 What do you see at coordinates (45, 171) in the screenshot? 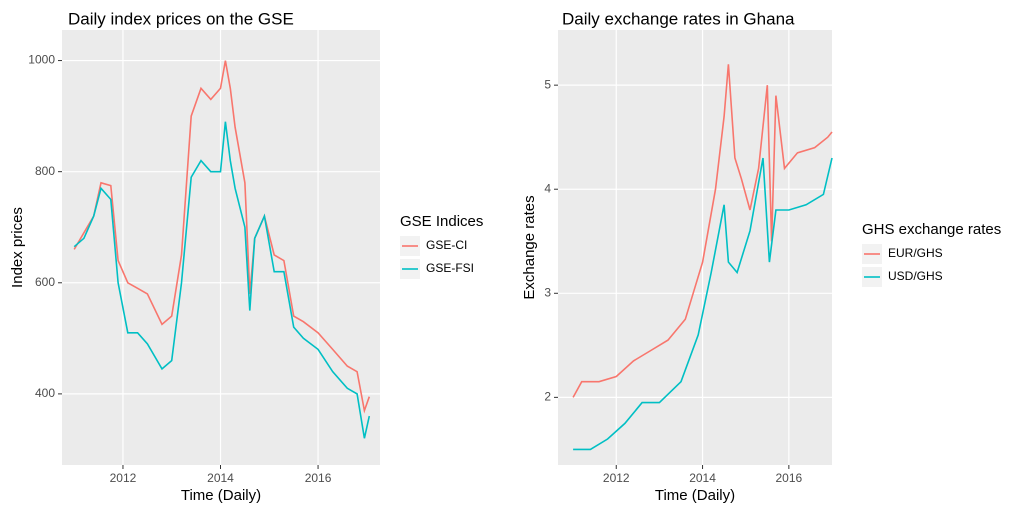
I see `y-tick-label: 800` at bounding box center [45, 171].